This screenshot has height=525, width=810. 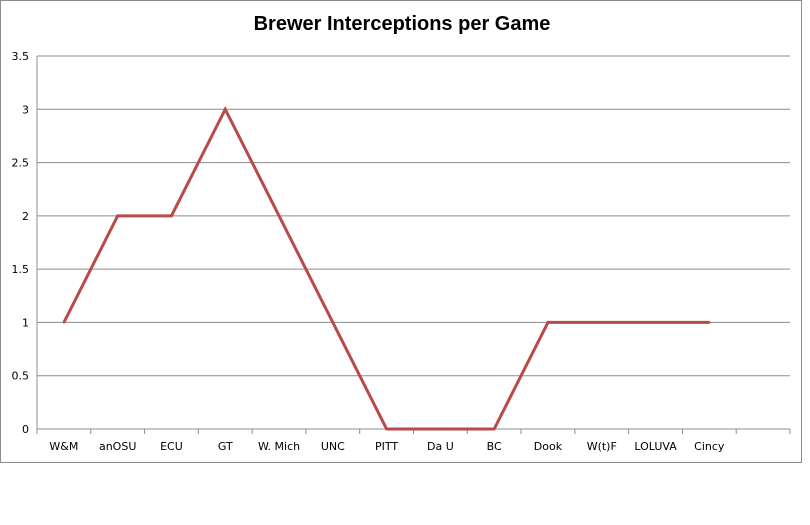 I want to click on x-tick-label: Cincy, so click(x=709, y=446).